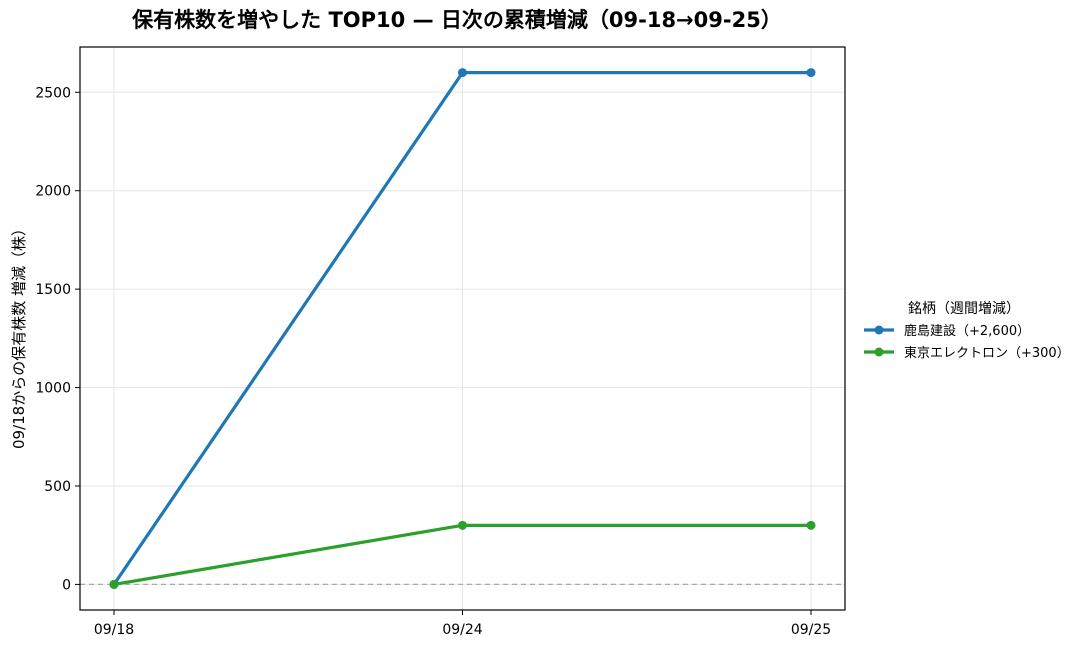 This screenshot has height=649, width=1088. I want to click on x-tick-label: 09/25, so click(811, 630).